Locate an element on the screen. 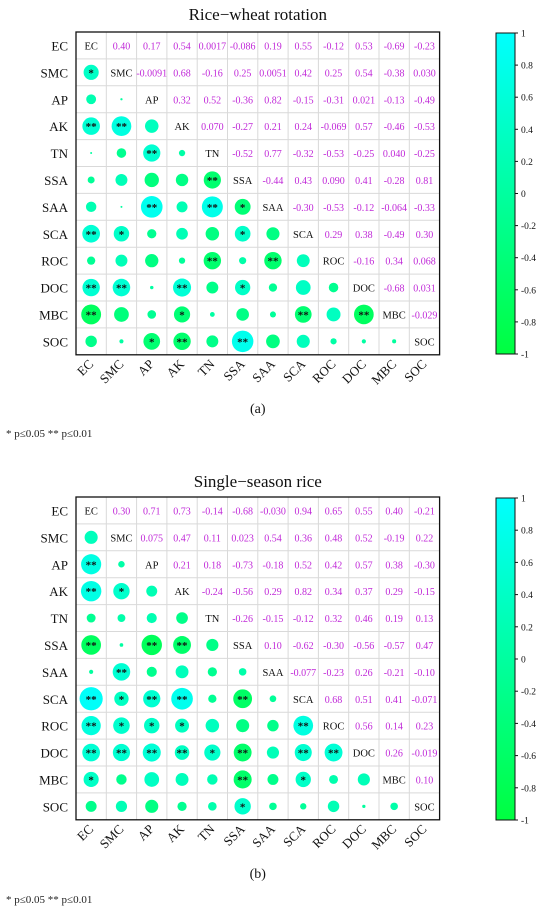  coefficient-label: -0.18 is located at coordinates (273, 565).